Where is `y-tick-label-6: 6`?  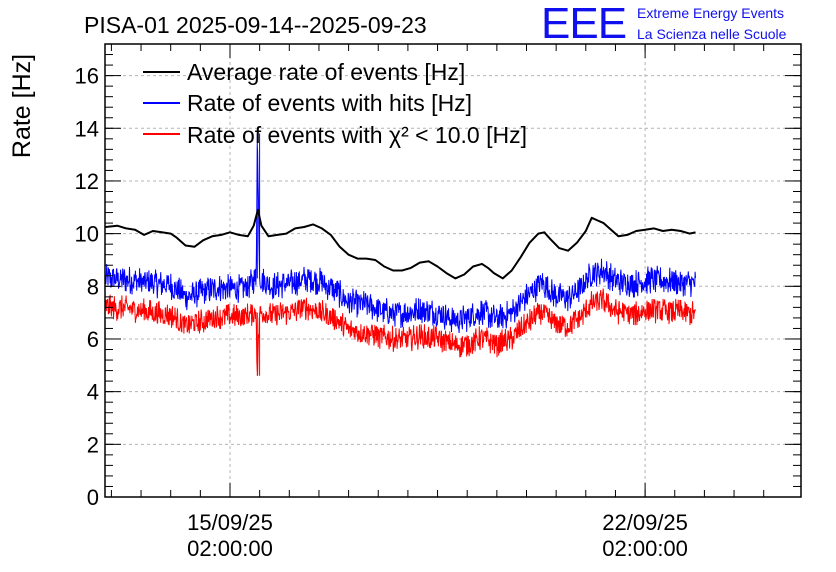 y-tick-label-6: 6 is located at coordinates (93, 339).